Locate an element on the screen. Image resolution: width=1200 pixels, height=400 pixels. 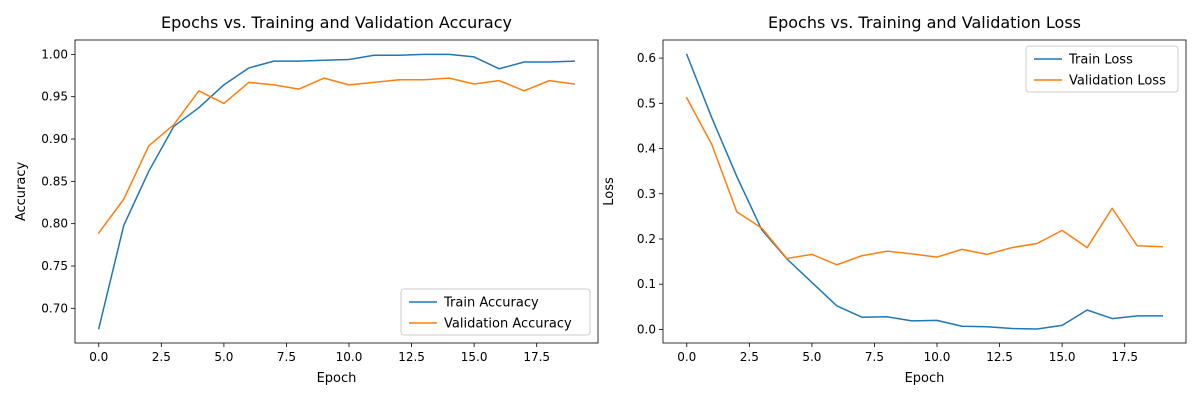
chart1-ytick-label: 0.75 is located at coordinates (54, 266).